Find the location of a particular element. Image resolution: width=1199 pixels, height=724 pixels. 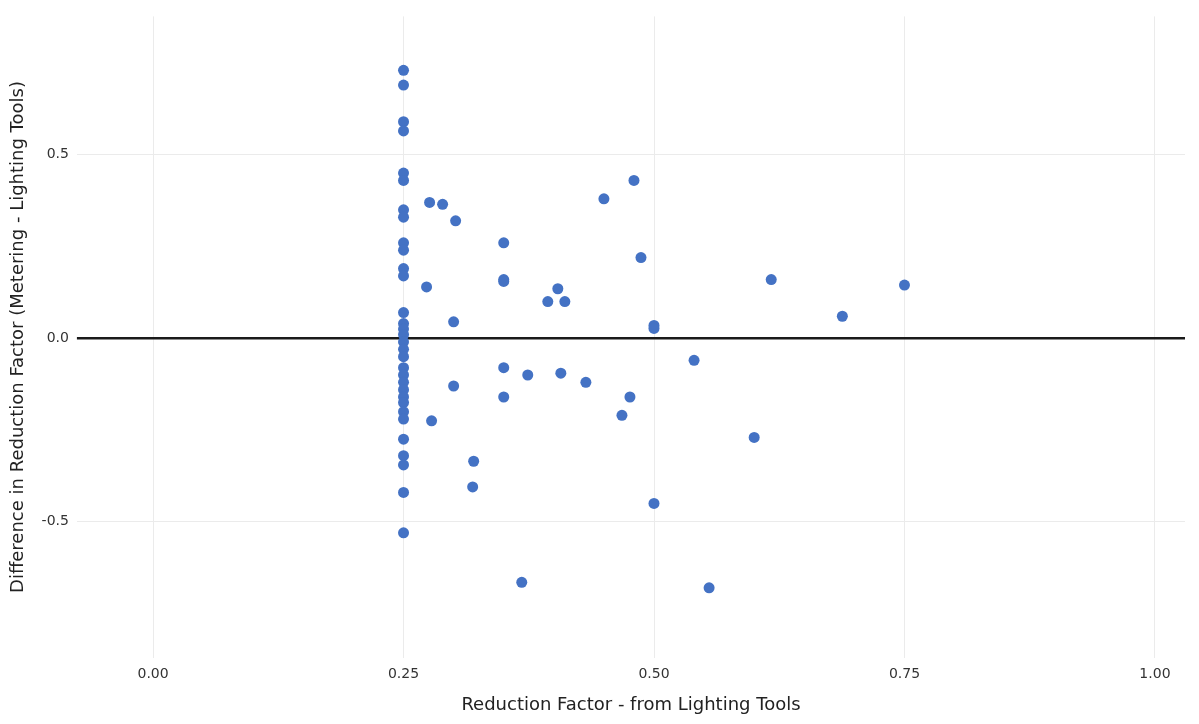

y-axis-title: Difference in Reduction Factor (Metering - Lighting Tools) is located at coordinates (17, 337).